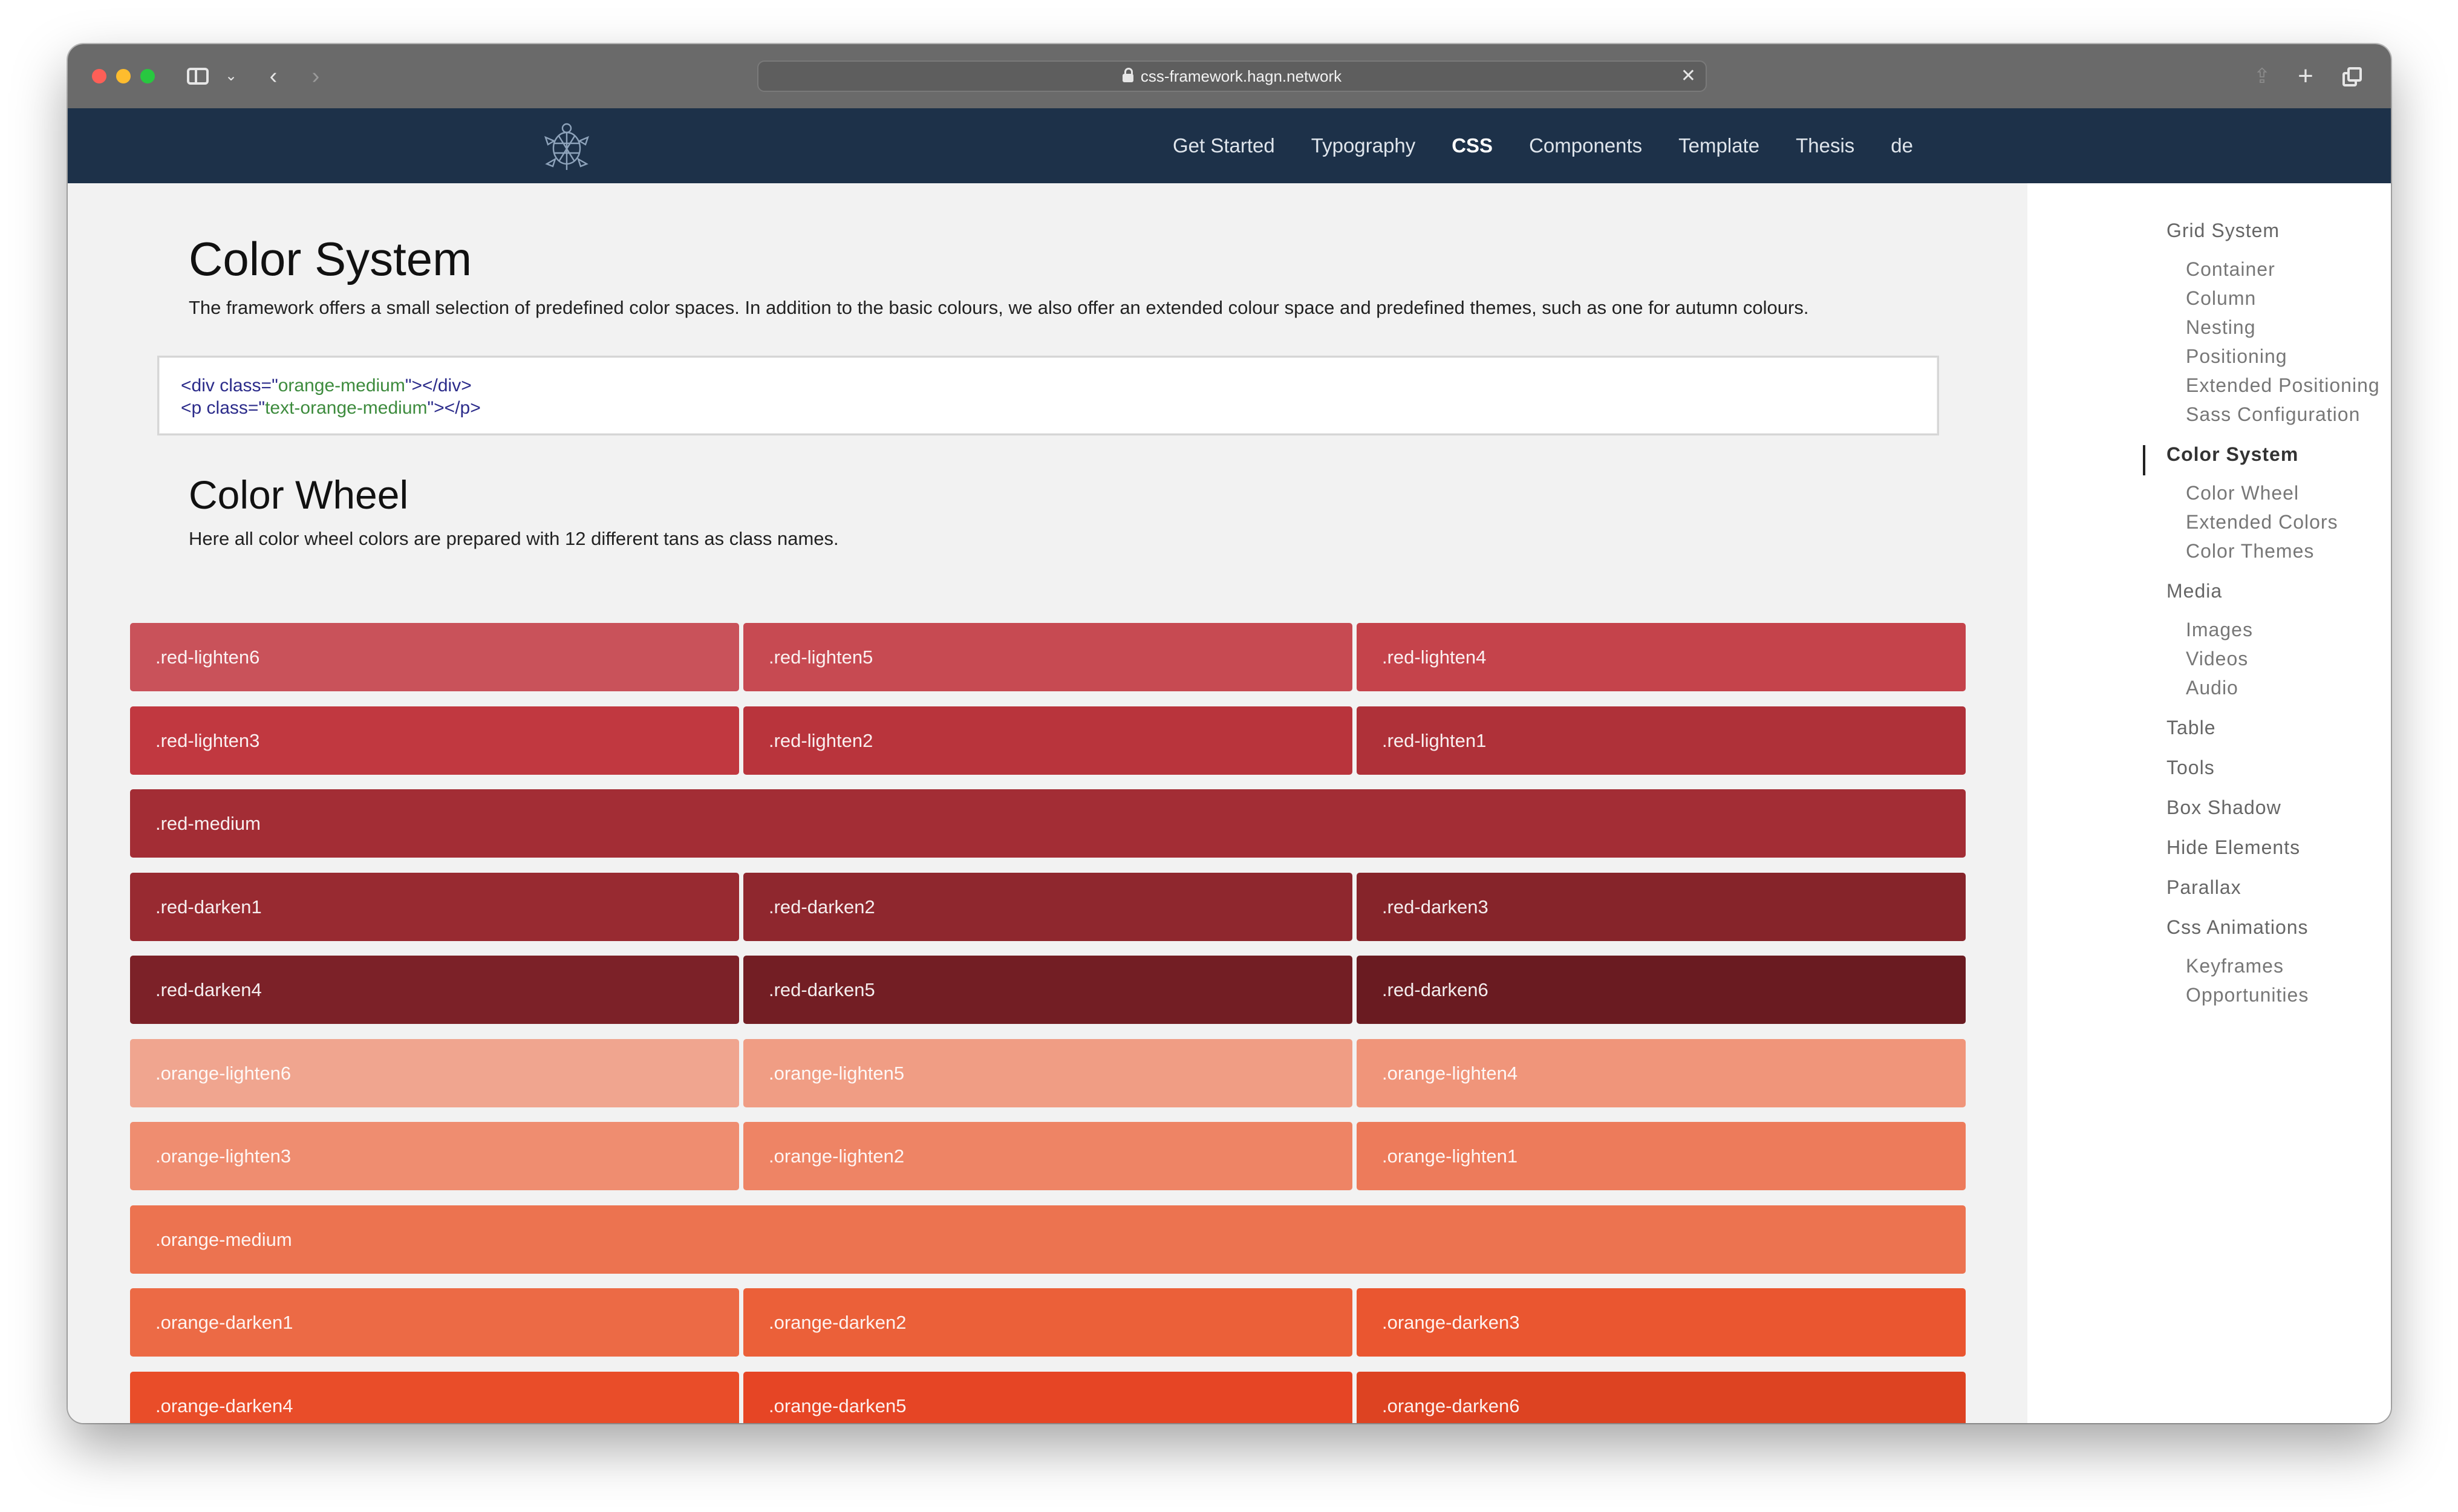  I want to click on swatch-row: .red-darken4 .red-darken5 .red-darken6, so click(1048, 990).